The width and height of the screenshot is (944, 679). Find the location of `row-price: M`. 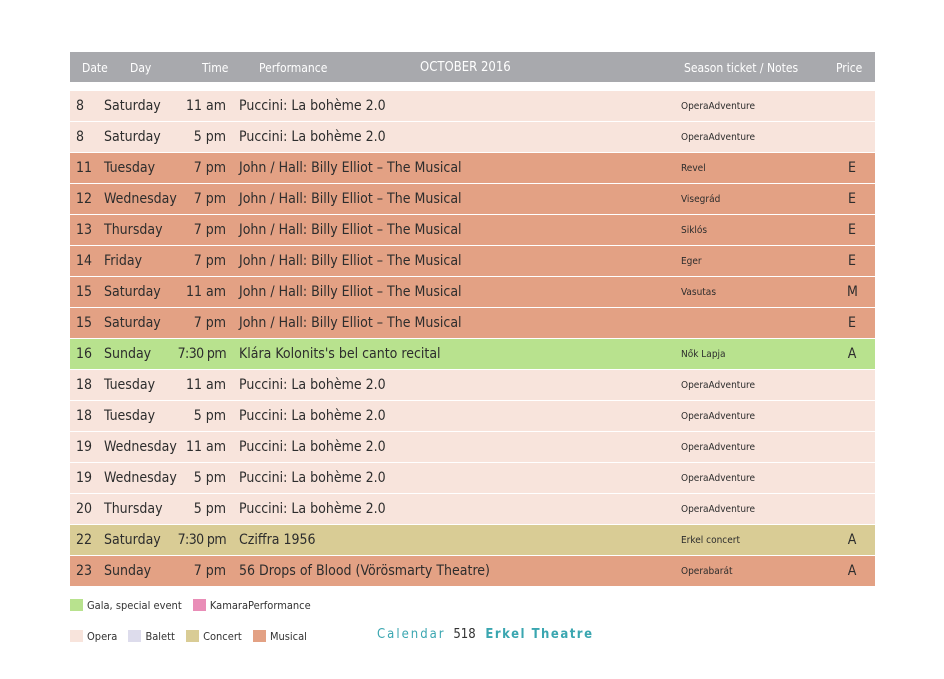

row-price: M is located at coordinates (852, 292).